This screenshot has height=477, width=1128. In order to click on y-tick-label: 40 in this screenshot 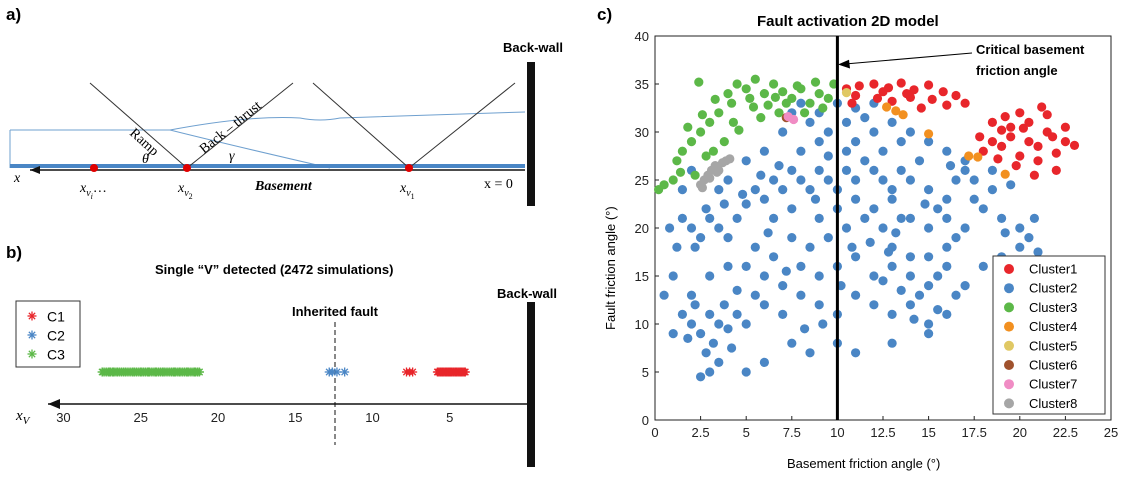, I will do `click(642, 36)`.